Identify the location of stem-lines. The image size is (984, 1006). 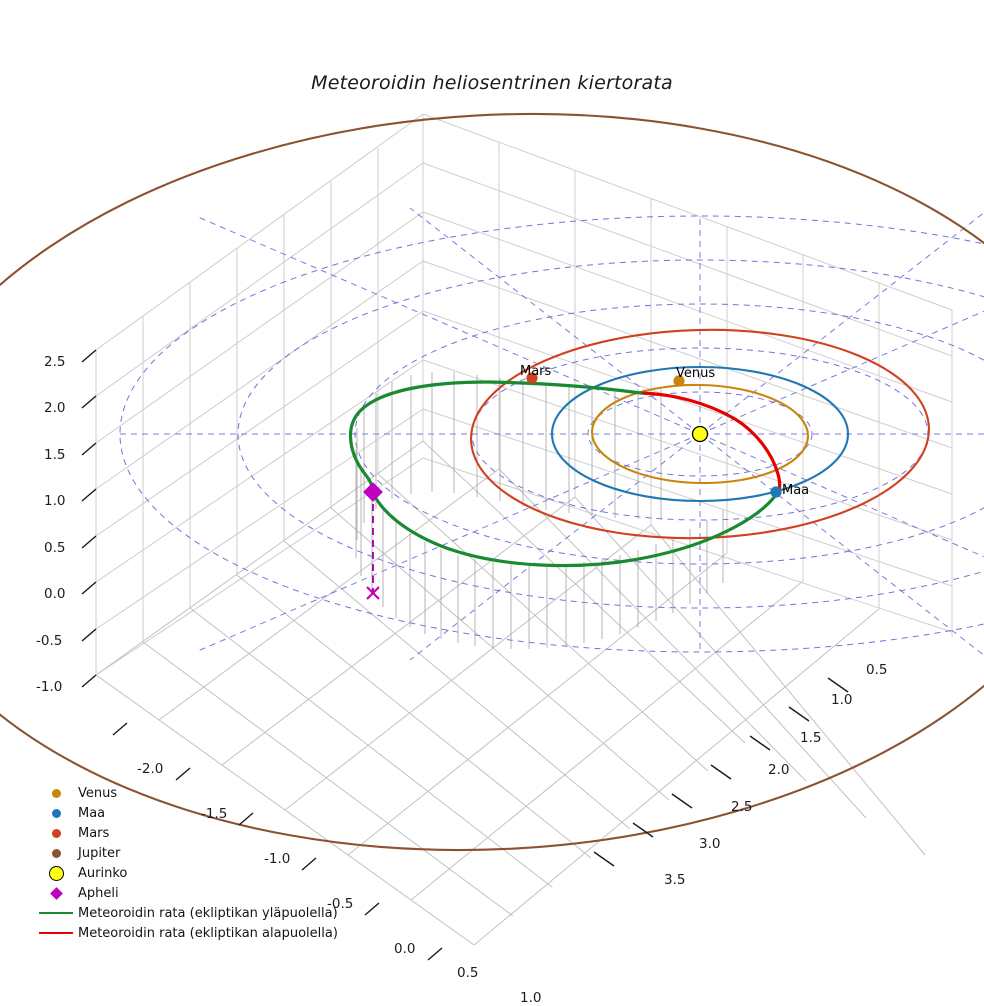
(539, 510).